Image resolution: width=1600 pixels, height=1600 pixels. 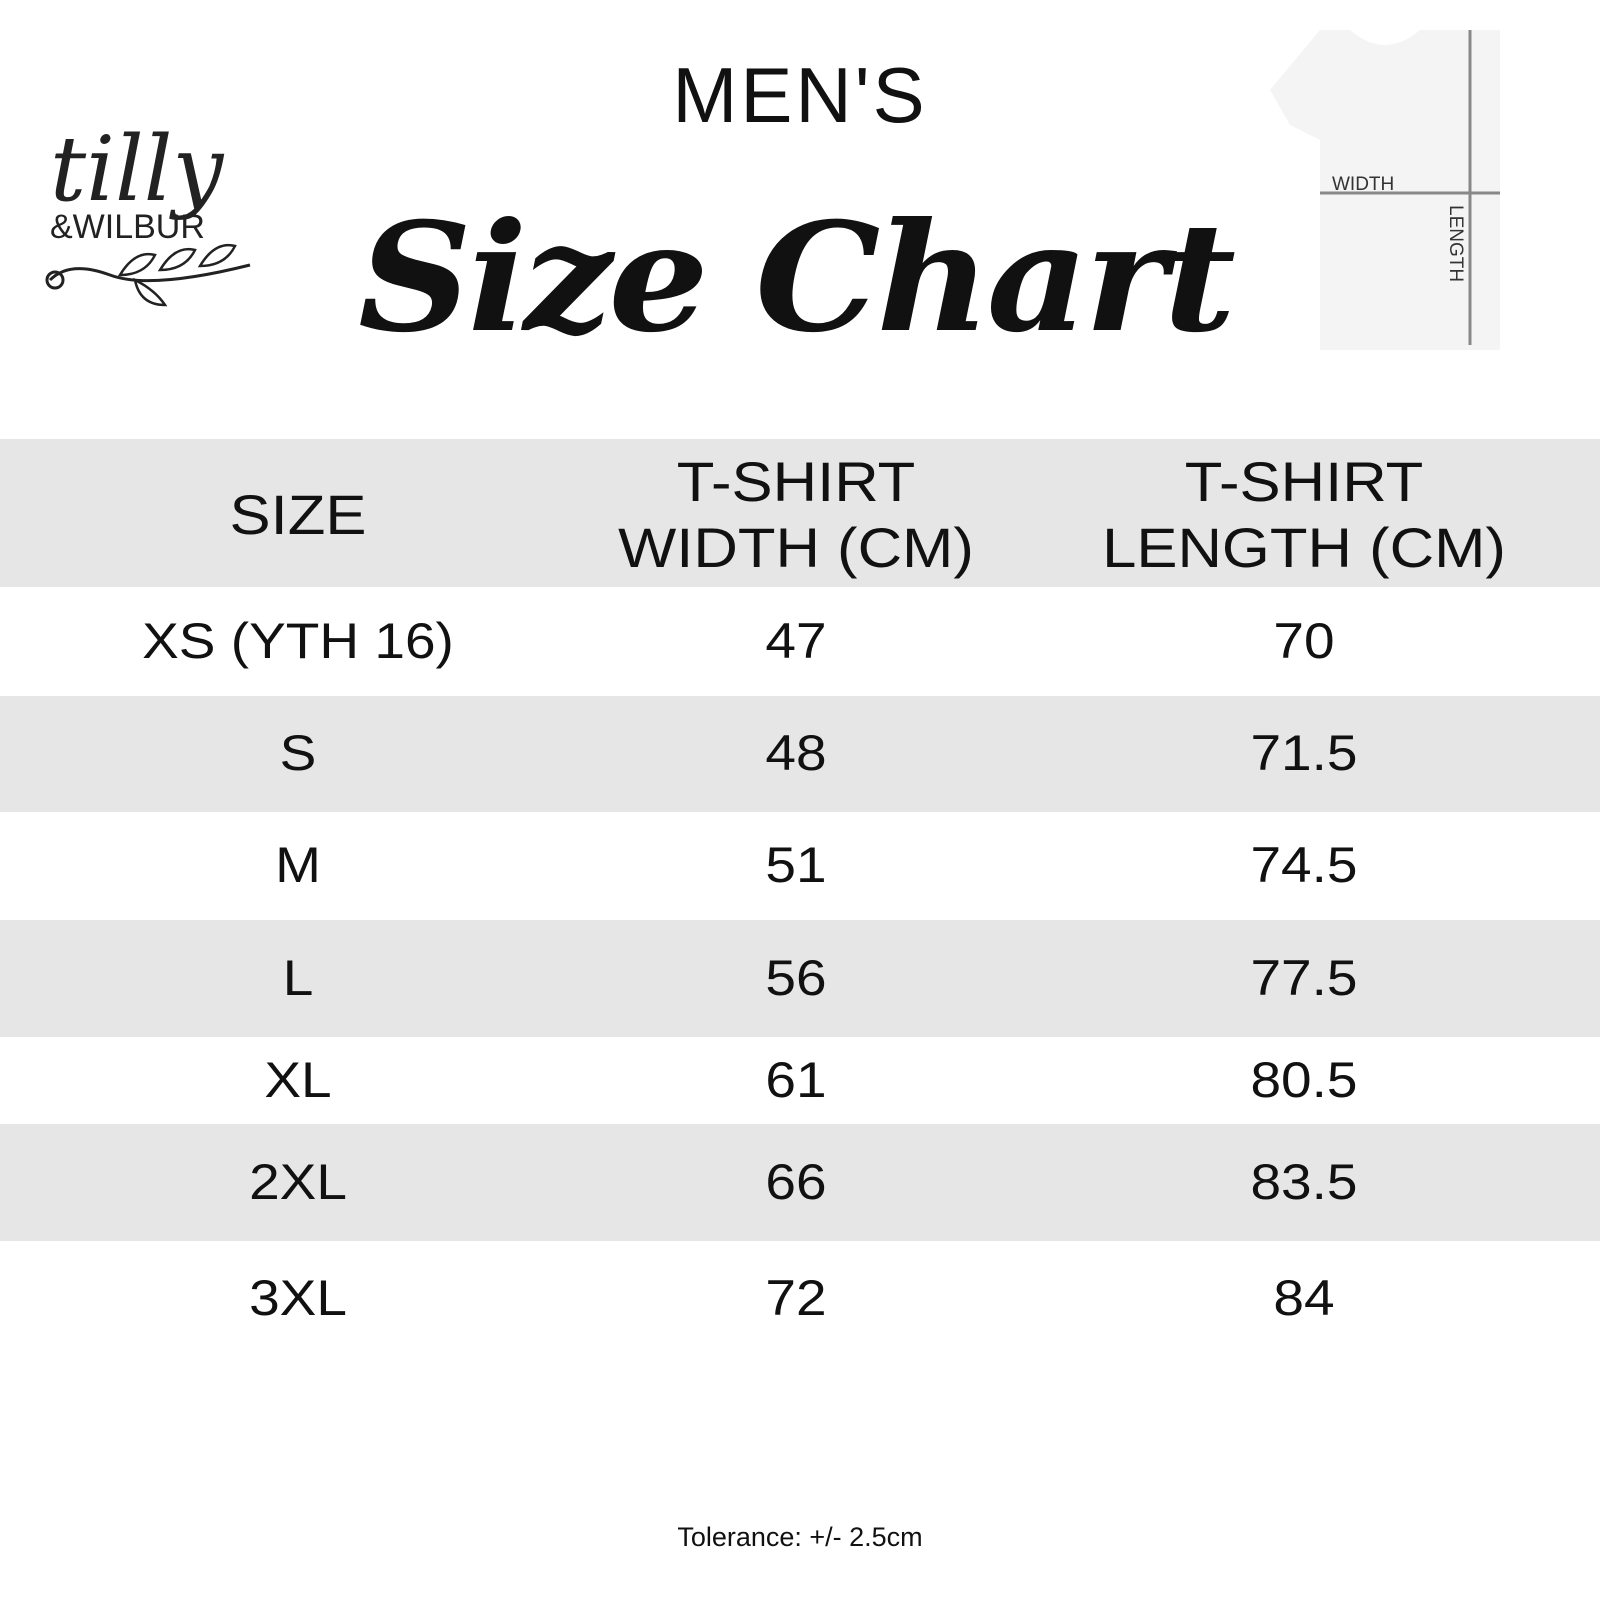 What do you see at coordinates (796, 753) in the screenshot?
I see `cell-width: 48` at bounding box center [796, 753].